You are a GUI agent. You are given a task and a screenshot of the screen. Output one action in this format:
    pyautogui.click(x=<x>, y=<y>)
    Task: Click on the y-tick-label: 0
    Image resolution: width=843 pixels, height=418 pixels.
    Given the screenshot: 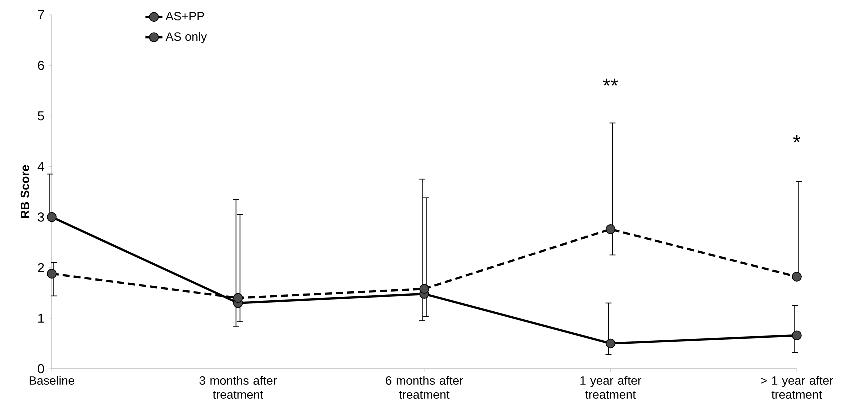 What is the action you would take?
    pyautogui.click(x=41, y=369)
    